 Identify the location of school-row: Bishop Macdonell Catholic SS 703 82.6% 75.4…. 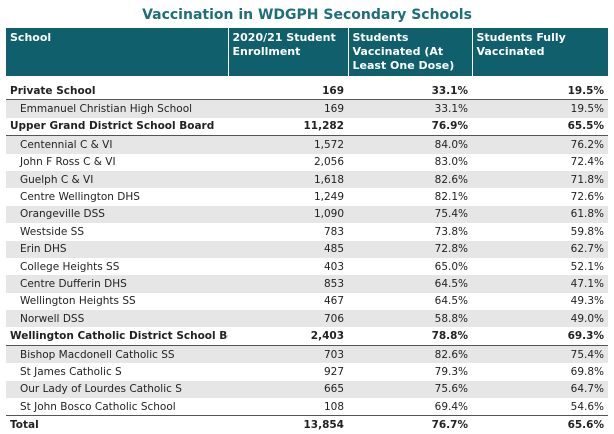
(307, 354).